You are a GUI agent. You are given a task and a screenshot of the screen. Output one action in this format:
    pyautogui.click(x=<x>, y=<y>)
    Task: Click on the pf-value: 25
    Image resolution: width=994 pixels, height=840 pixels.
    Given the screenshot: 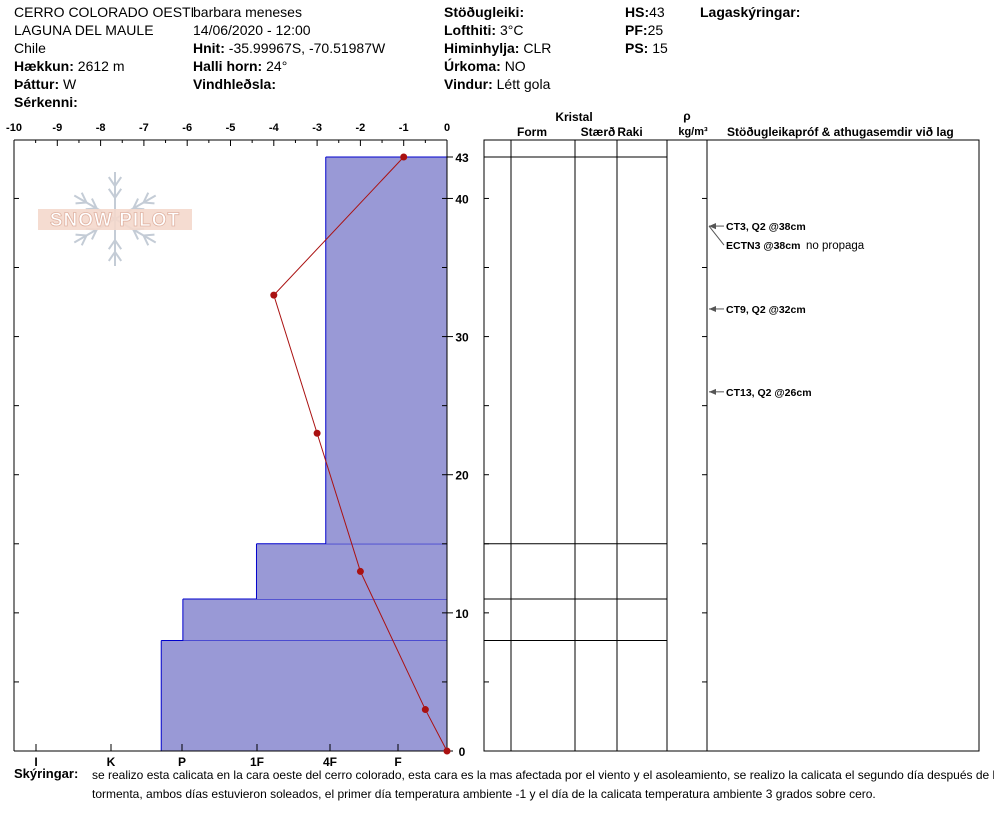 What is the action you would take?
    pyautogui.click(x=655, y=30)
    